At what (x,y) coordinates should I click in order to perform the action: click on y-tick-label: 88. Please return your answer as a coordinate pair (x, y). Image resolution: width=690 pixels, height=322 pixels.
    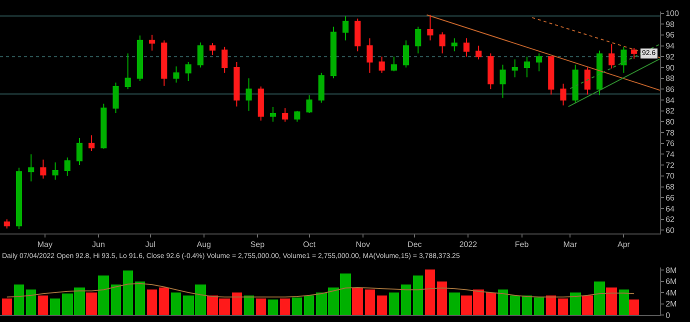
    Looking at the image, I should click on (671, 79).